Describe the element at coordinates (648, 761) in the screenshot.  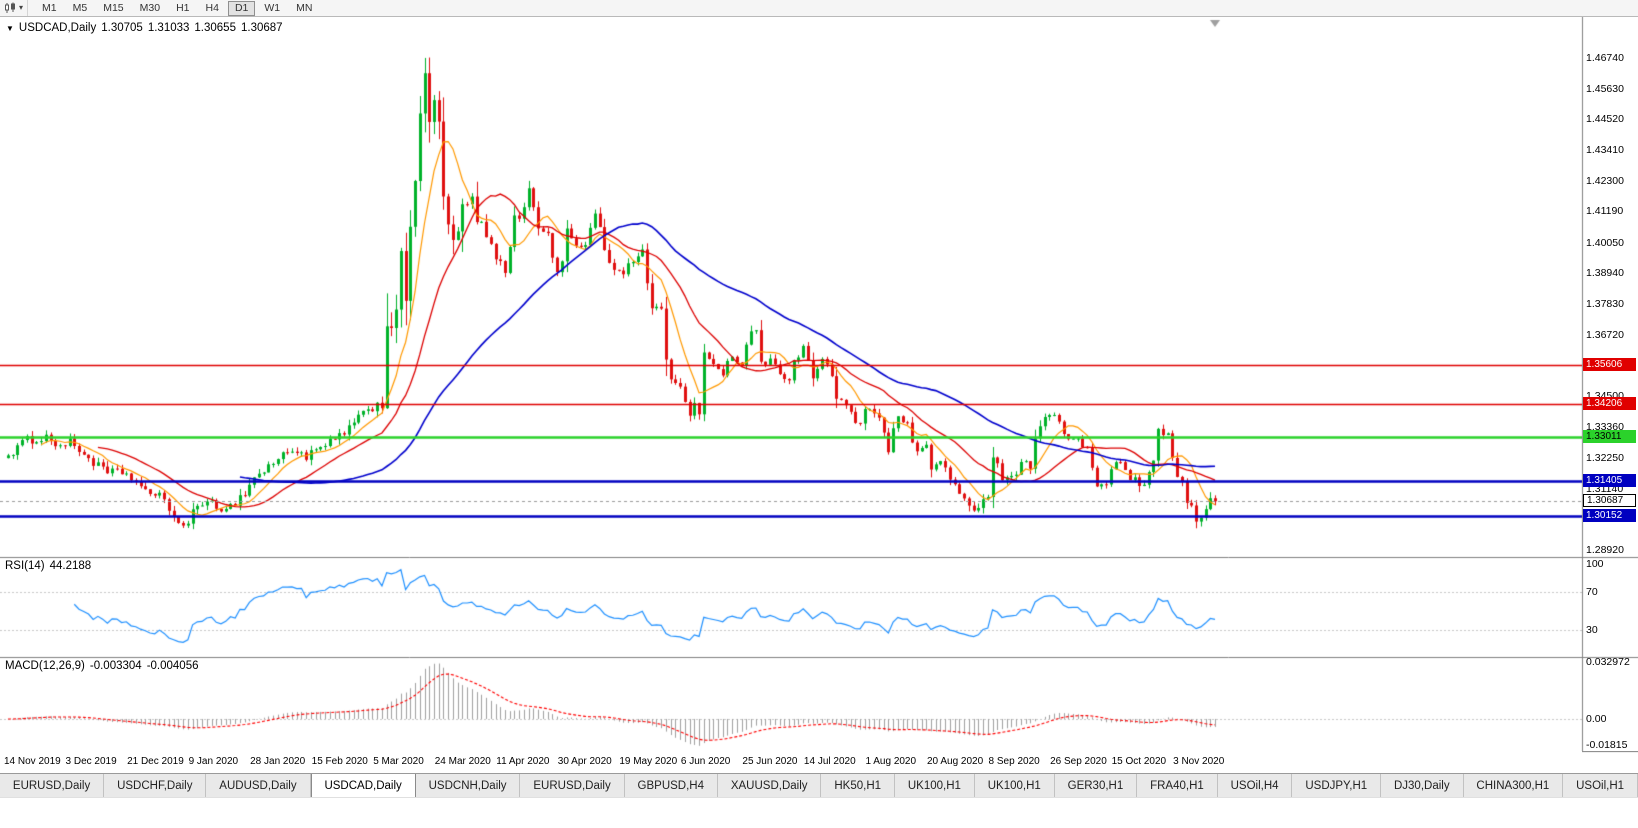
I see `date-axis-label: 19 May 2020` at that location.